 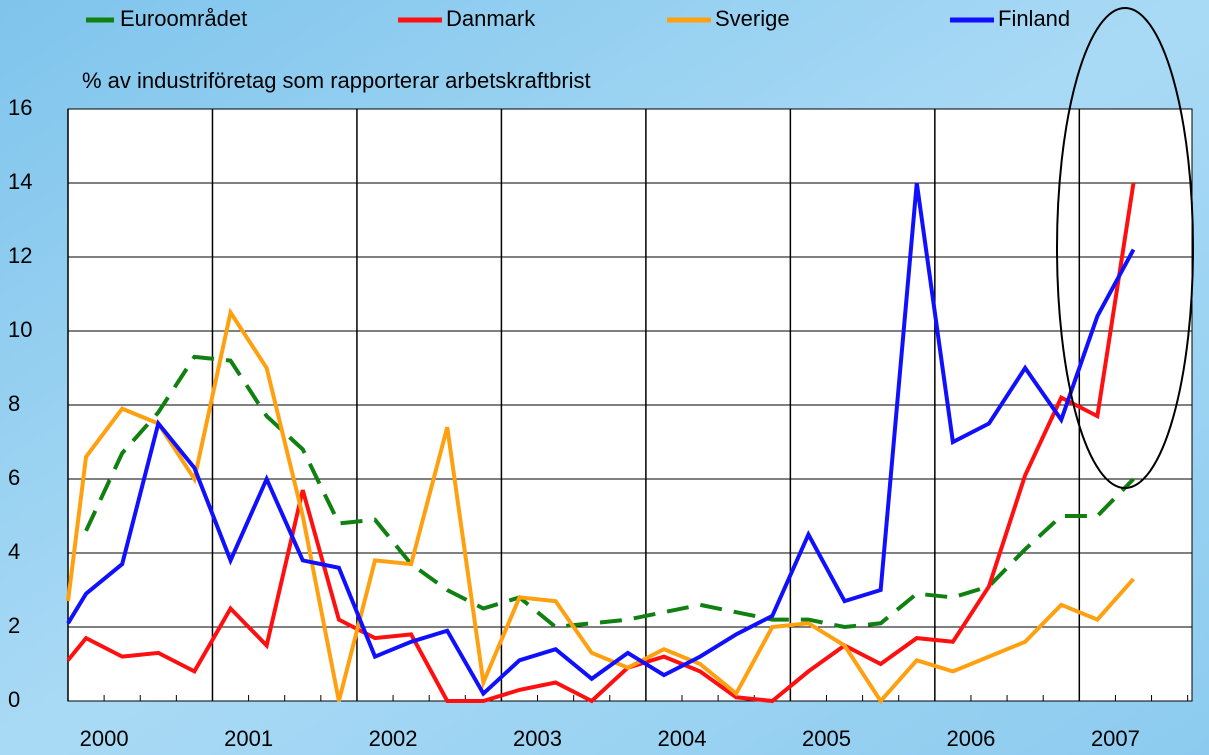 What do you see at coordinates (682, 738) in the screenshot?
I see `x-tick-label: 2004` at bounding box center [682, 738].